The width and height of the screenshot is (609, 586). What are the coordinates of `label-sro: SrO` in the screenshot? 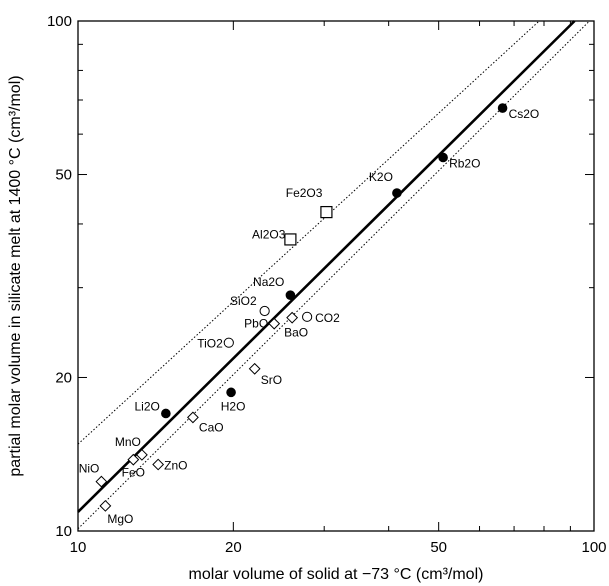 It's located at (271, 380).